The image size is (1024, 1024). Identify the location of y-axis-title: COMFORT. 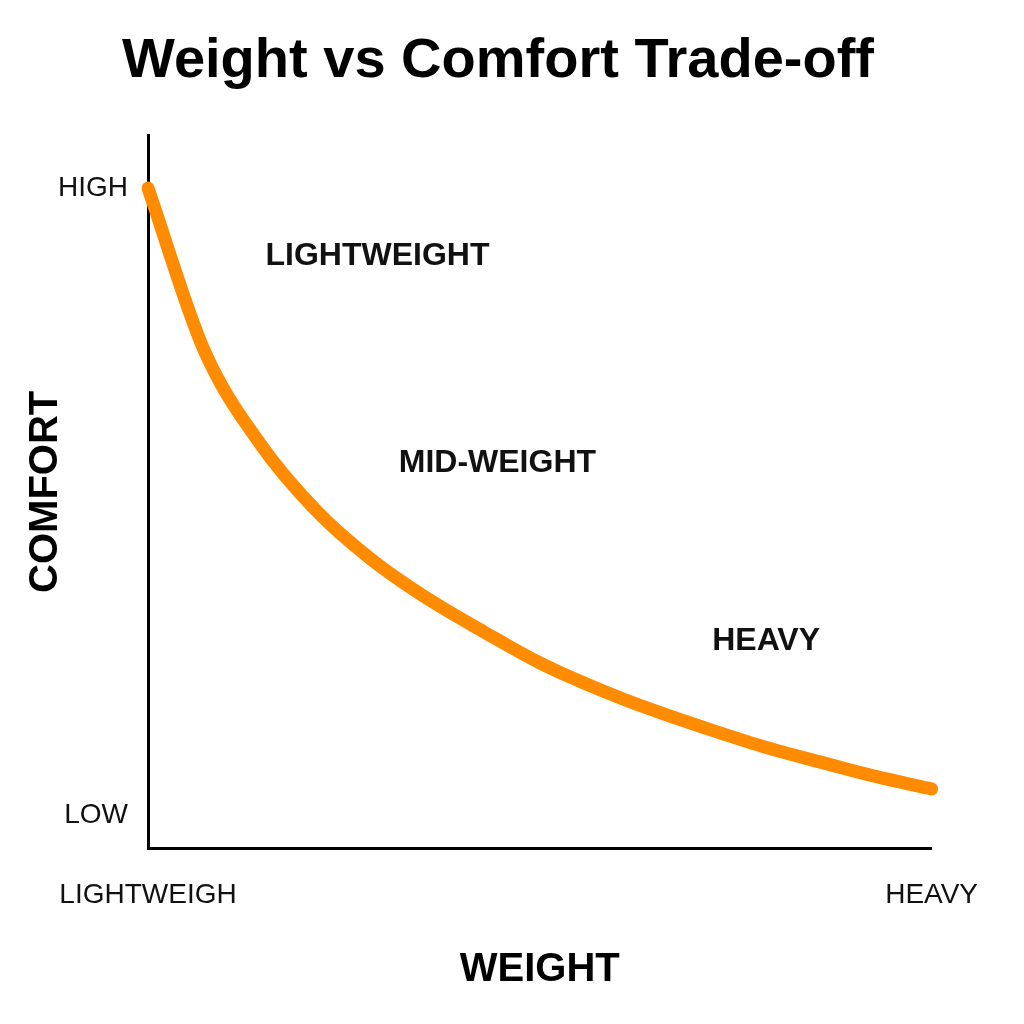
(43, 491).